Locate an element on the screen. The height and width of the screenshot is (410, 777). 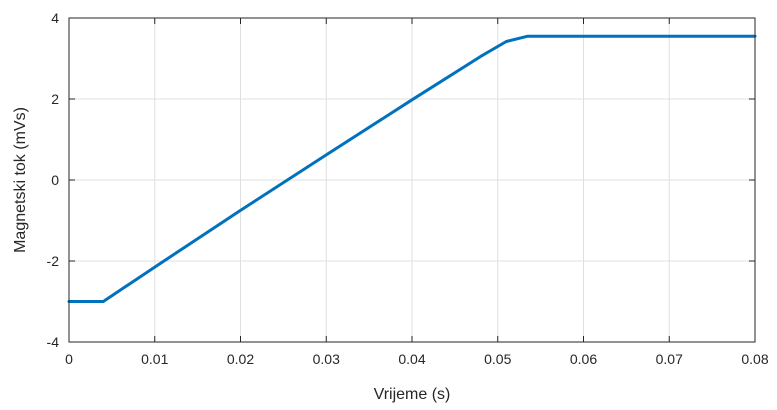
y-tick-label: -4 is located at coordinates (53, 342).